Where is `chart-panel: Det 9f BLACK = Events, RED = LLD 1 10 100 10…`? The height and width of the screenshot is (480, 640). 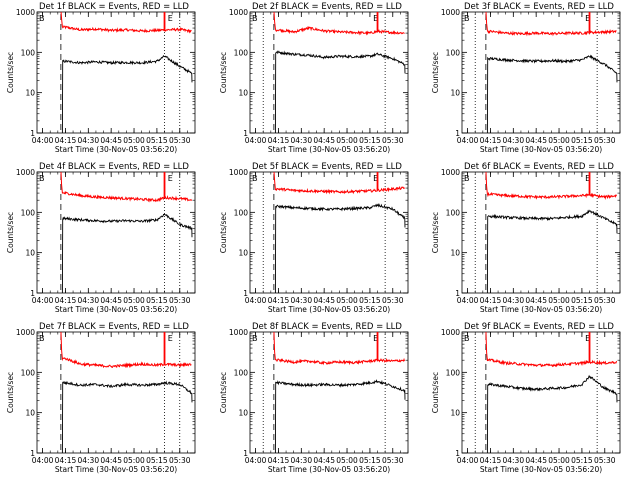 chart-panel: Det 9f BLACK = Events, RED = LLD 1 10 100 10… is located at coordinates (526, 398).